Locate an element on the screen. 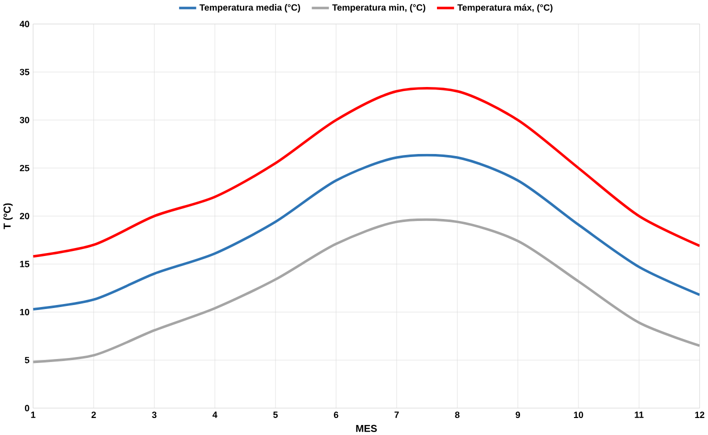 The height and width of the screenshot is (435, 708). y-tick-label: 40 is located at coordinates (25, 24).